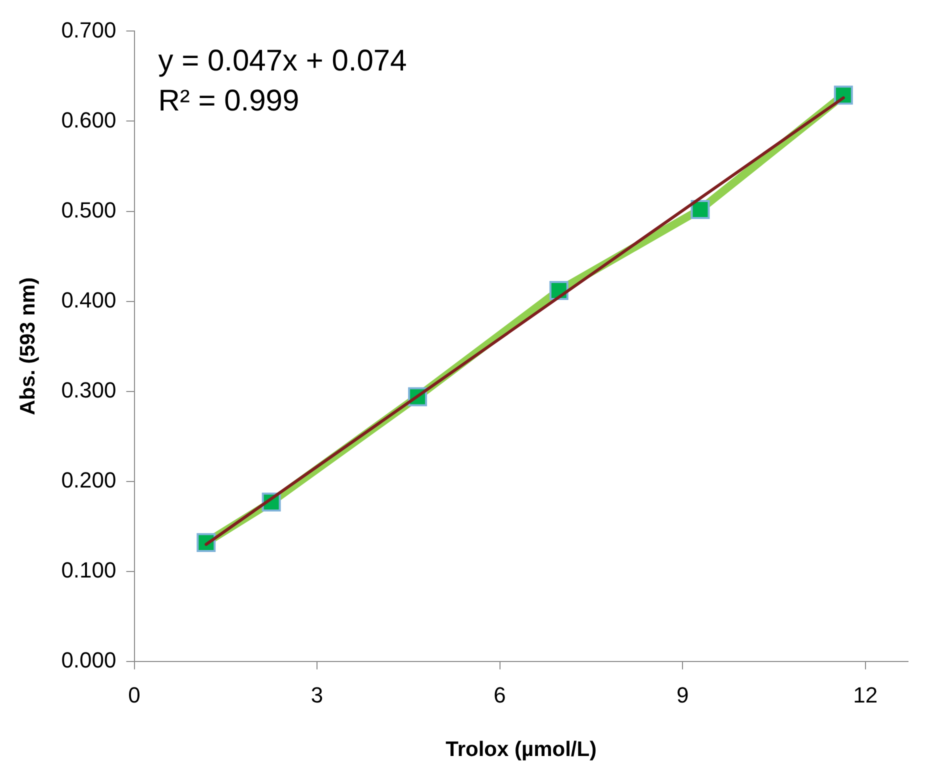  What do you see at coordinates (88, 659) in the screenshot?
I see `y-tick-label: 0.000` at bounding box center [88, 659].